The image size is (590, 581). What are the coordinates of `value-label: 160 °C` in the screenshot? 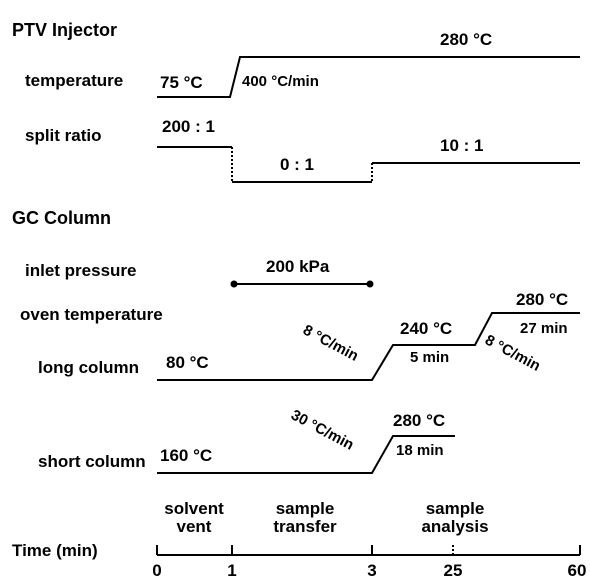 It's located at (186, 455).